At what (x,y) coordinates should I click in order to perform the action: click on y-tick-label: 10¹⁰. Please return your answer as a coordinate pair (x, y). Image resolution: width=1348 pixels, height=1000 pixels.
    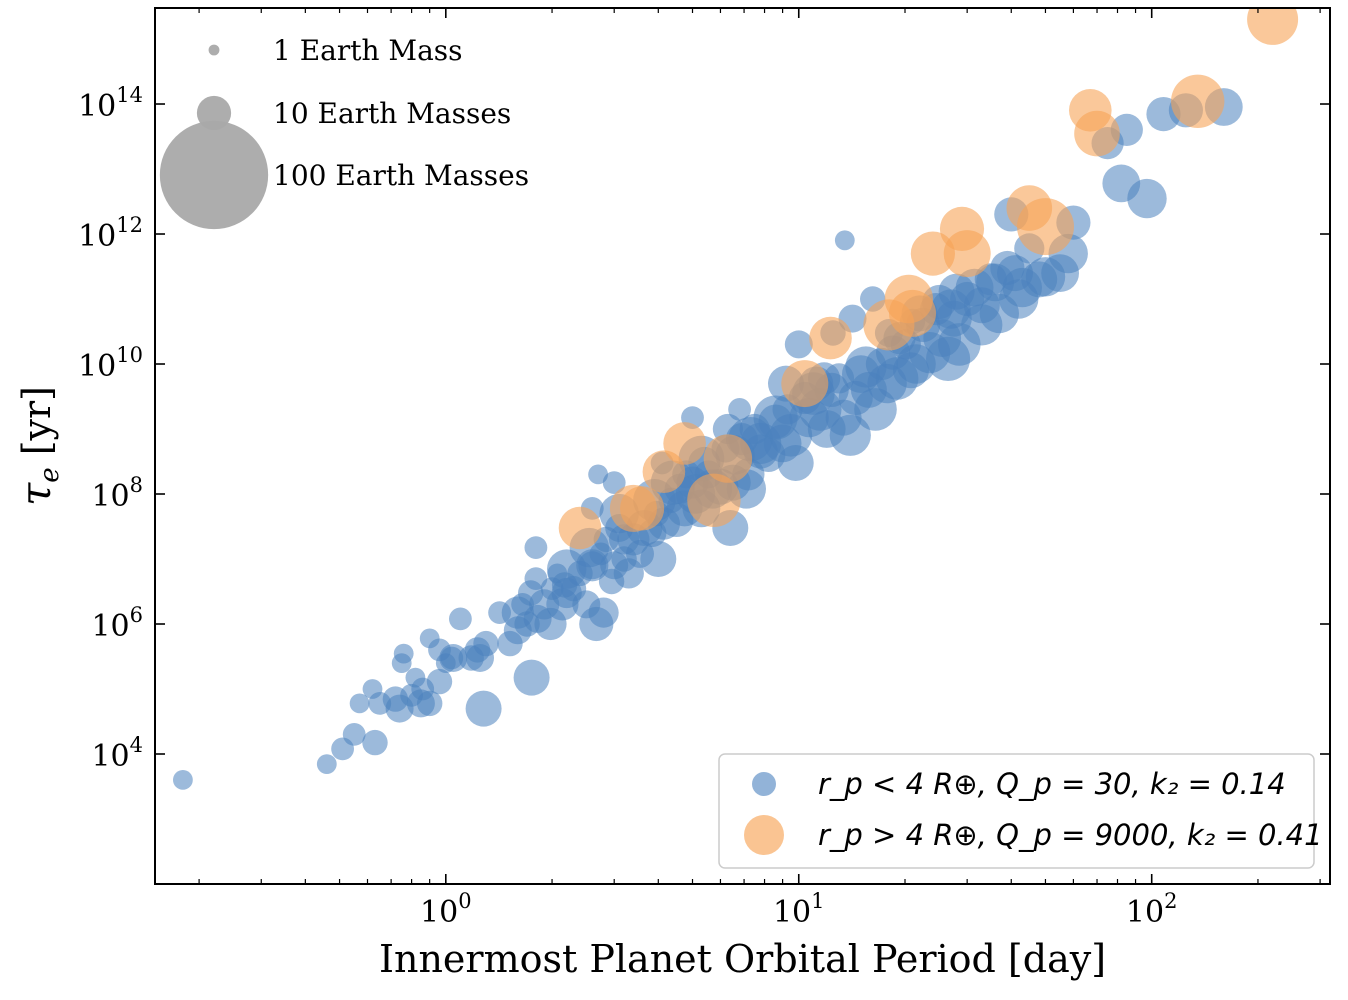
    Looking at the image, I should click on (110, 363).